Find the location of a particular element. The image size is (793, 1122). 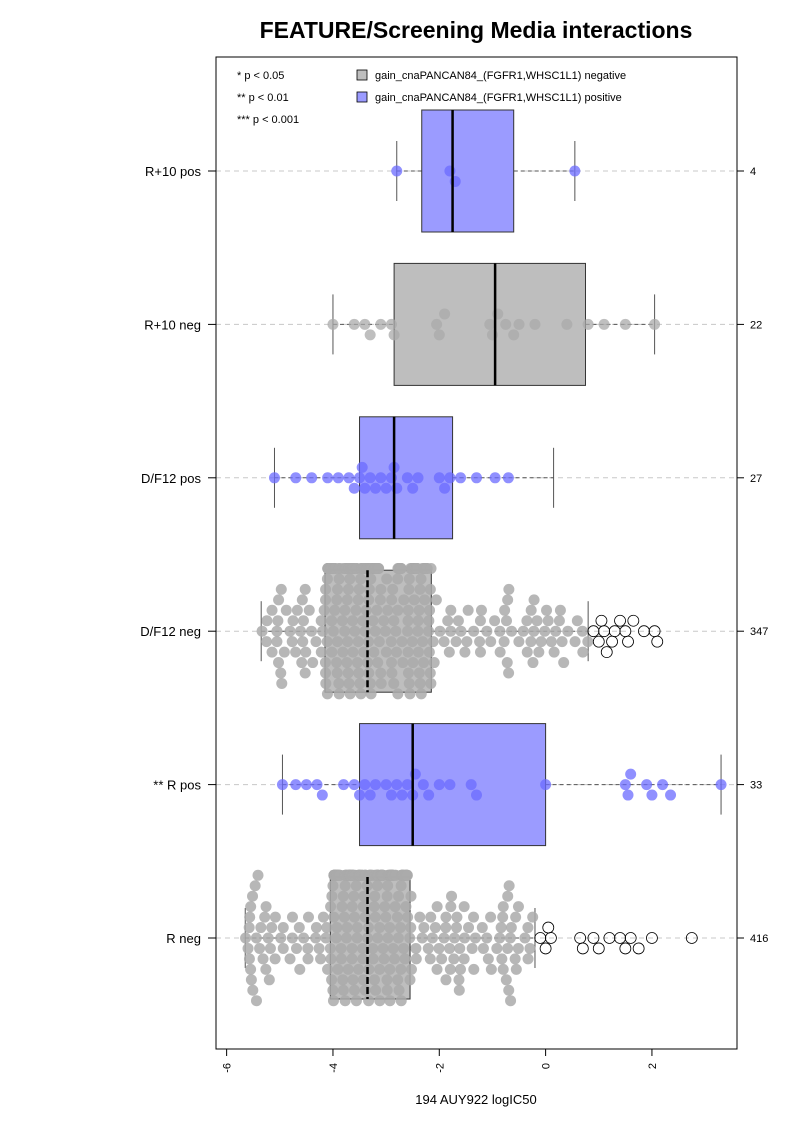

chart-title: FEATURE/Screening Media interactions is located at coordinates (476, 30).